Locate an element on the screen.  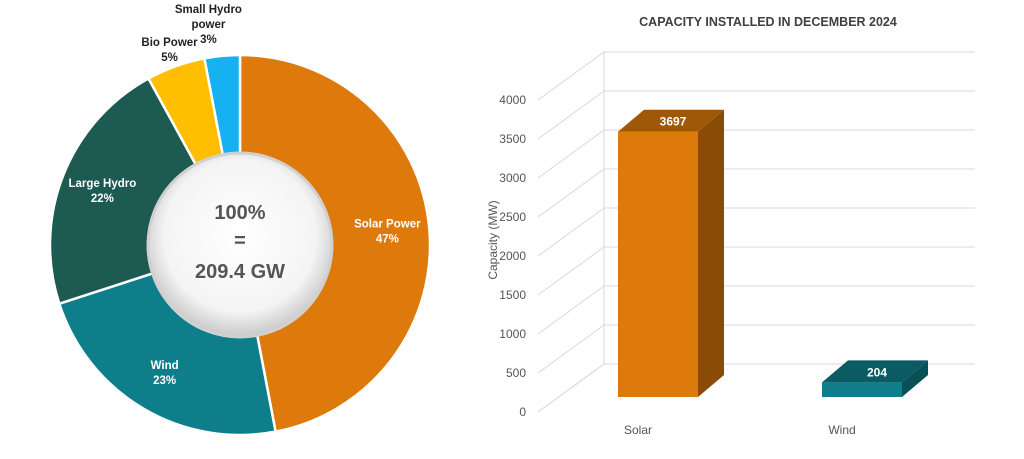
data-label-wind: 204 is located at coordinates (877, 372).